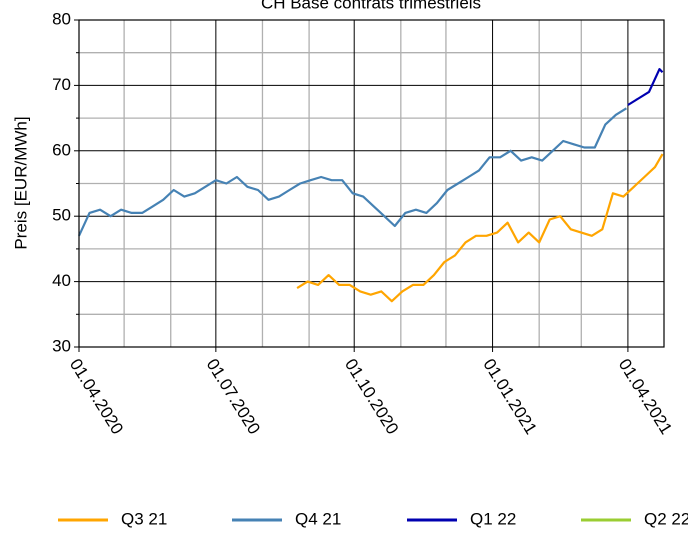  Describe the element at coordinates (96, 396) in the screenshot. I see `x-tick-label: 01.04.2020` at that location.